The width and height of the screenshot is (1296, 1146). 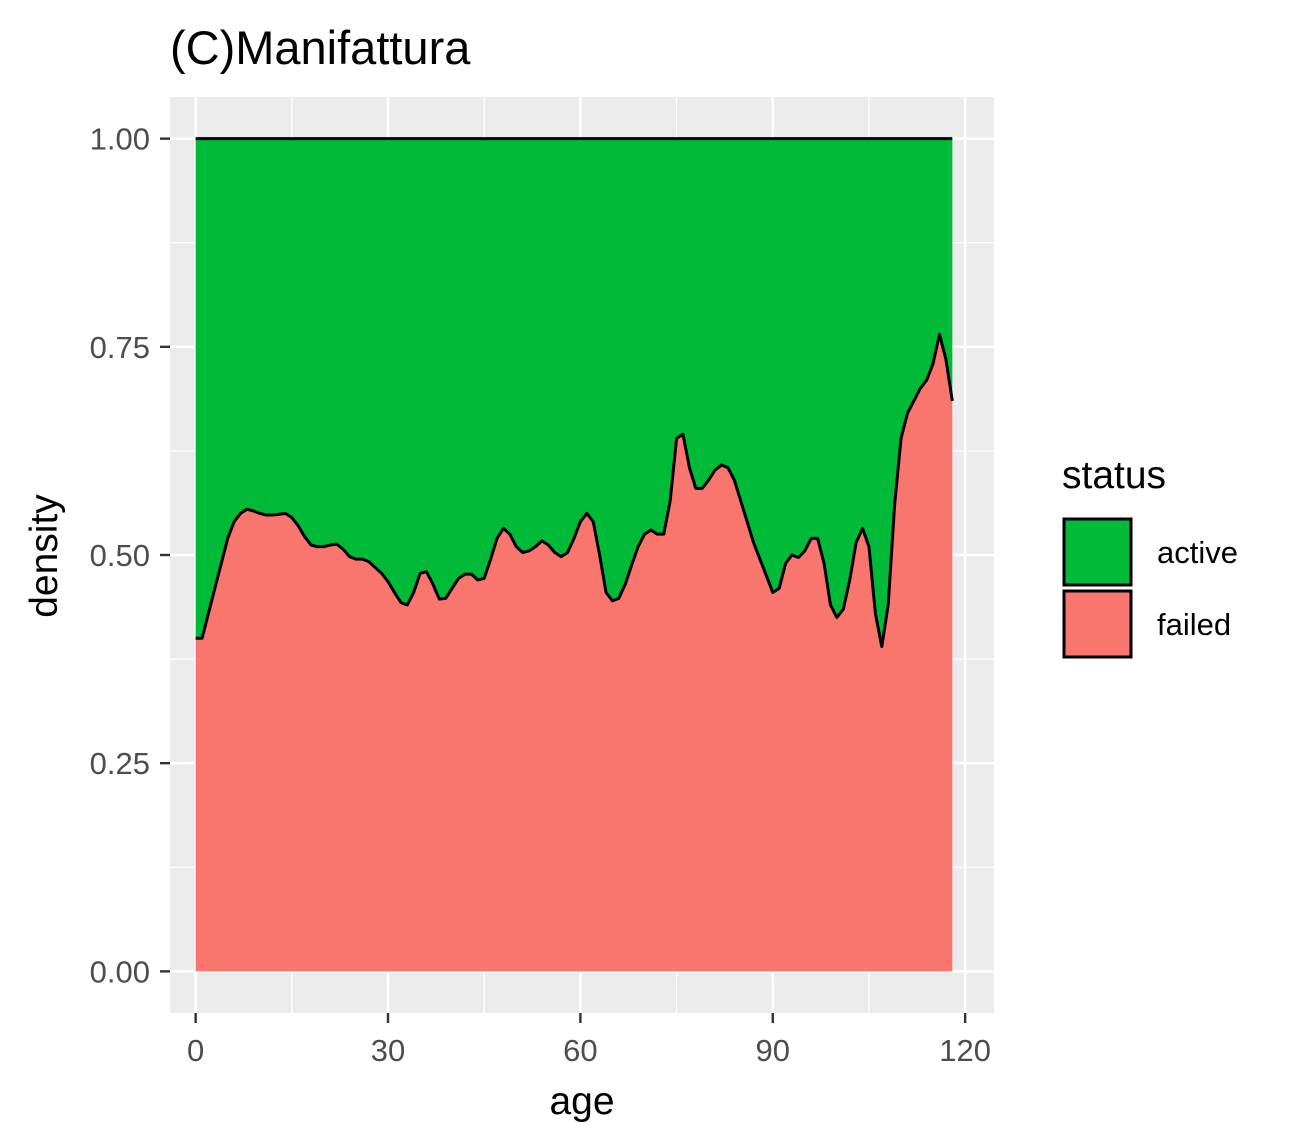 I want to click on y-tick-label: 1.00, so click(x=120, y=139).